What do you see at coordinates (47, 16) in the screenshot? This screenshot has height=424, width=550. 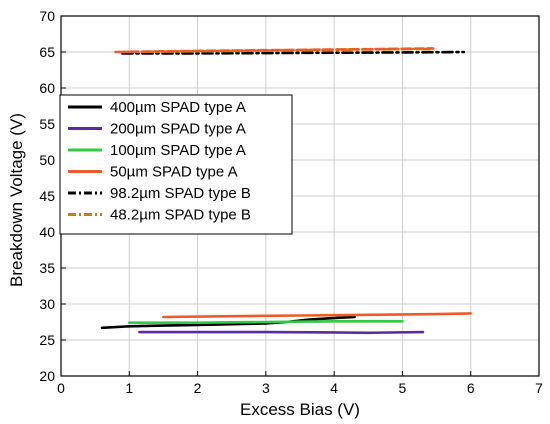 I see `y-tick-label: 70` at bounding box center [47, 16].